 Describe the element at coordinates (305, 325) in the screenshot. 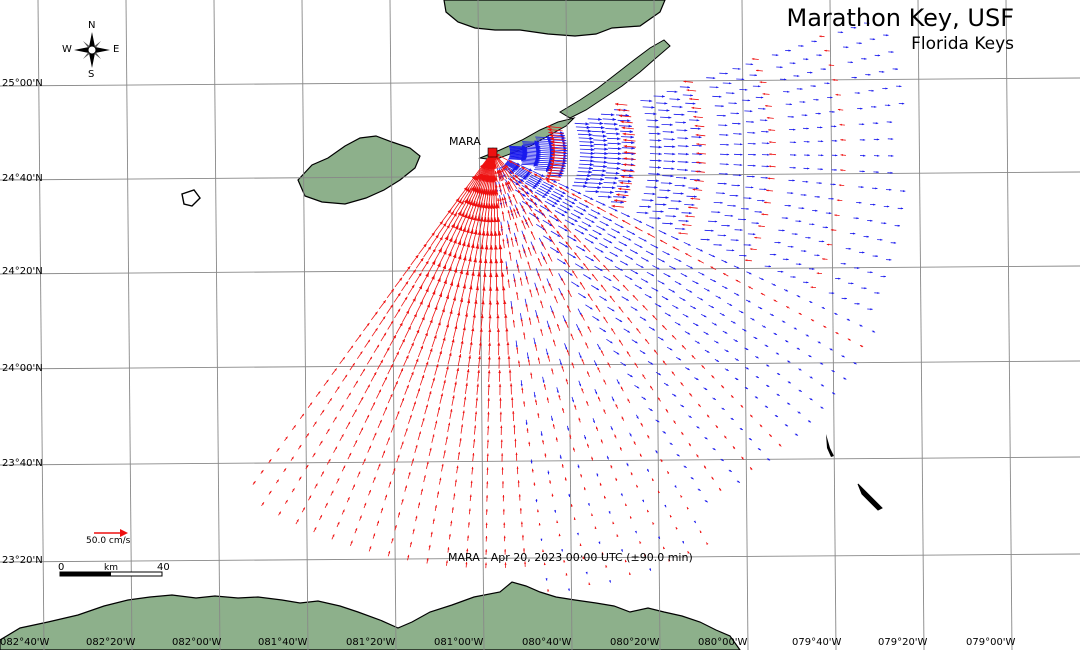

I see `longitude-gridline` at that location.